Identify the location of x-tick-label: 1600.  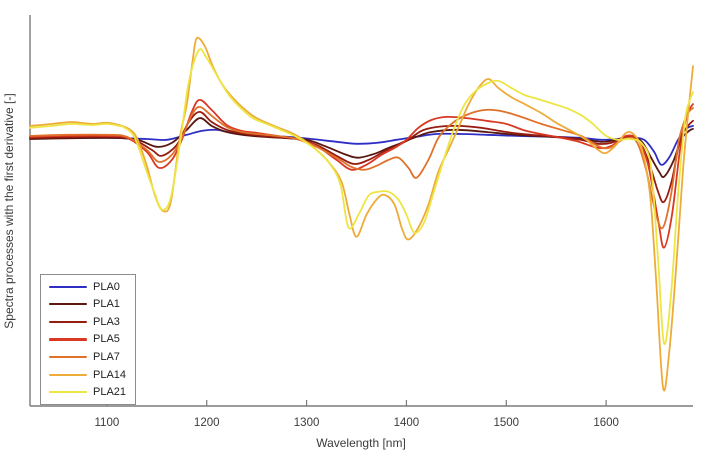
(606, 423).